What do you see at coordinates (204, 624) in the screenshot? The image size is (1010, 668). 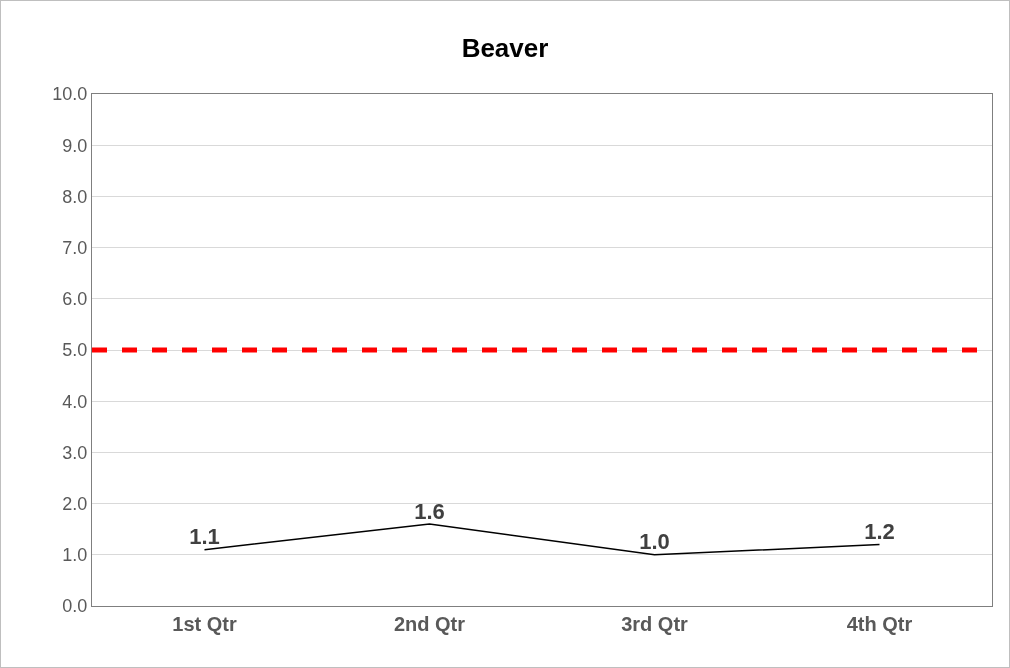 I see `x-tick-label: 1st Qtr` at bounding box center [204, 624].